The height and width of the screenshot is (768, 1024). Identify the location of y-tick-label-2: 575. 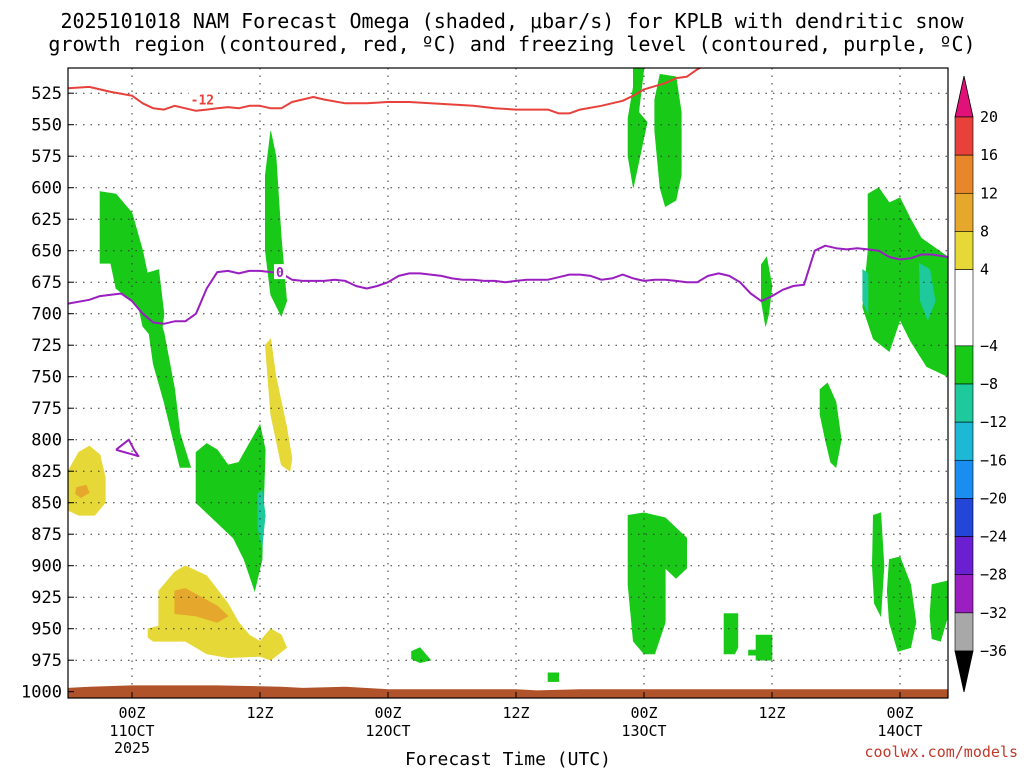
(46, 157).